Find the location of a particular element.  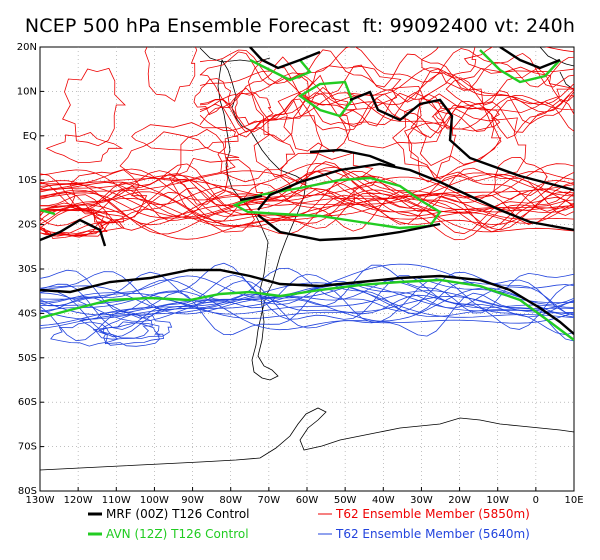

south-america-coastline is located at coordinates (262, 219).